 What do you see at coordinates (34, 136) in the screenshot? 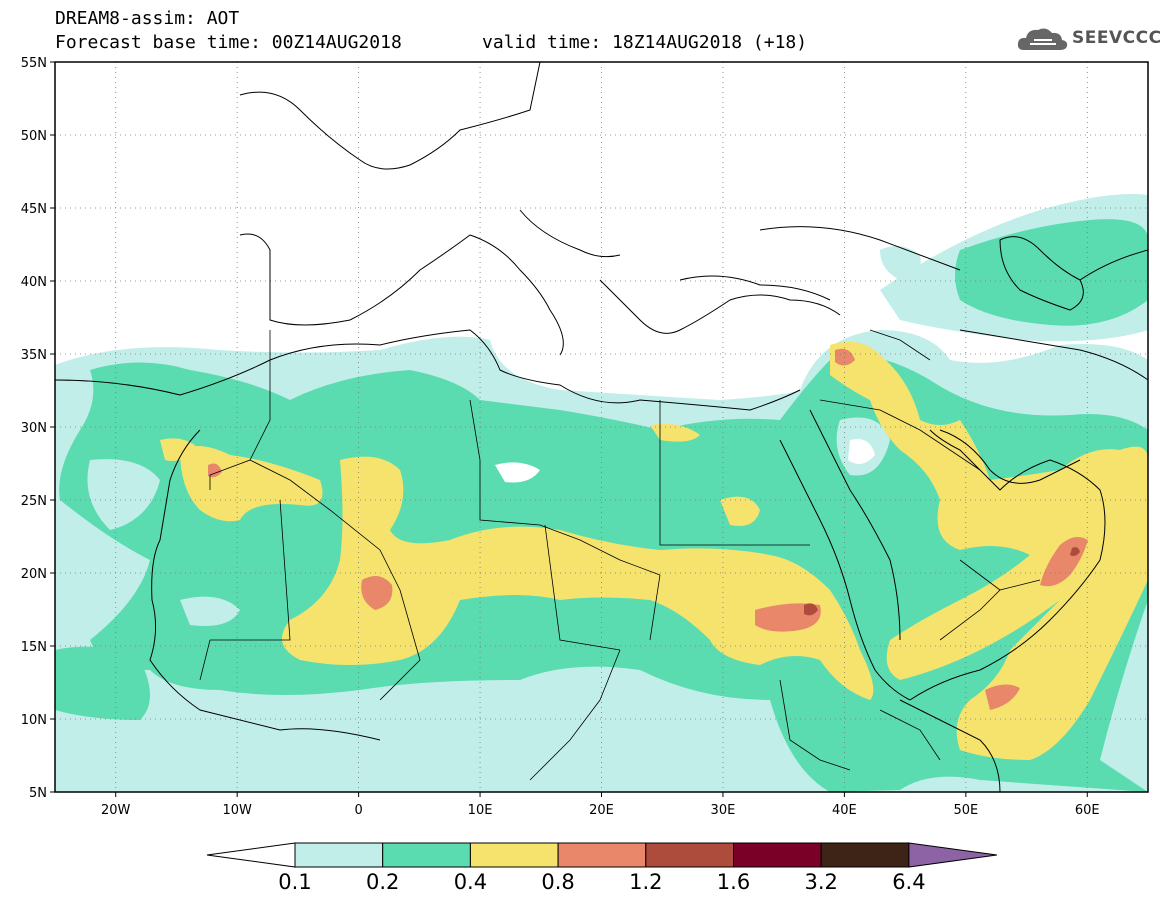
I see `lat-tick-label: 50N` at bounding box center [34, 136].